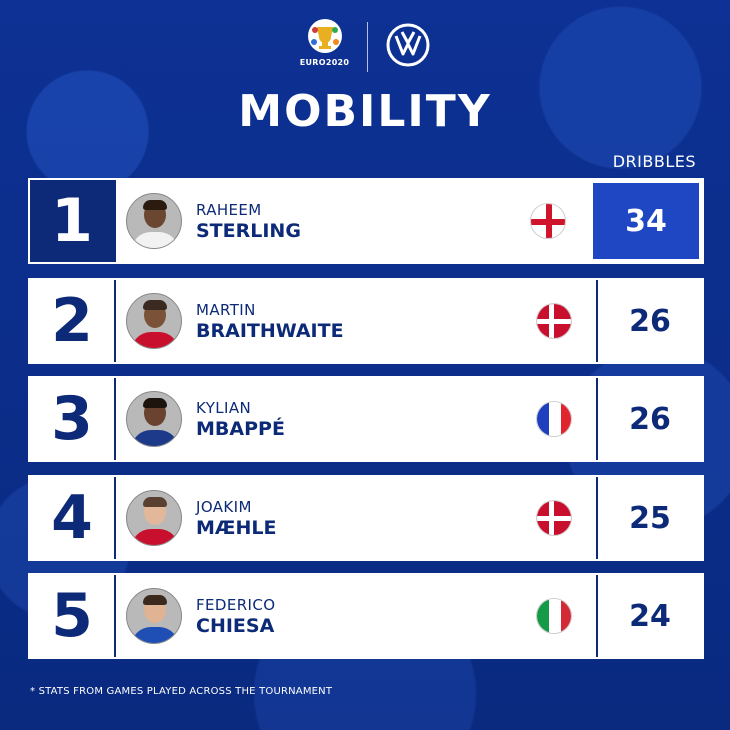  What do you see at coordinates (548, 221) in the screenshot?
I see `england-flag-icon` at bounding box center [548, 221].